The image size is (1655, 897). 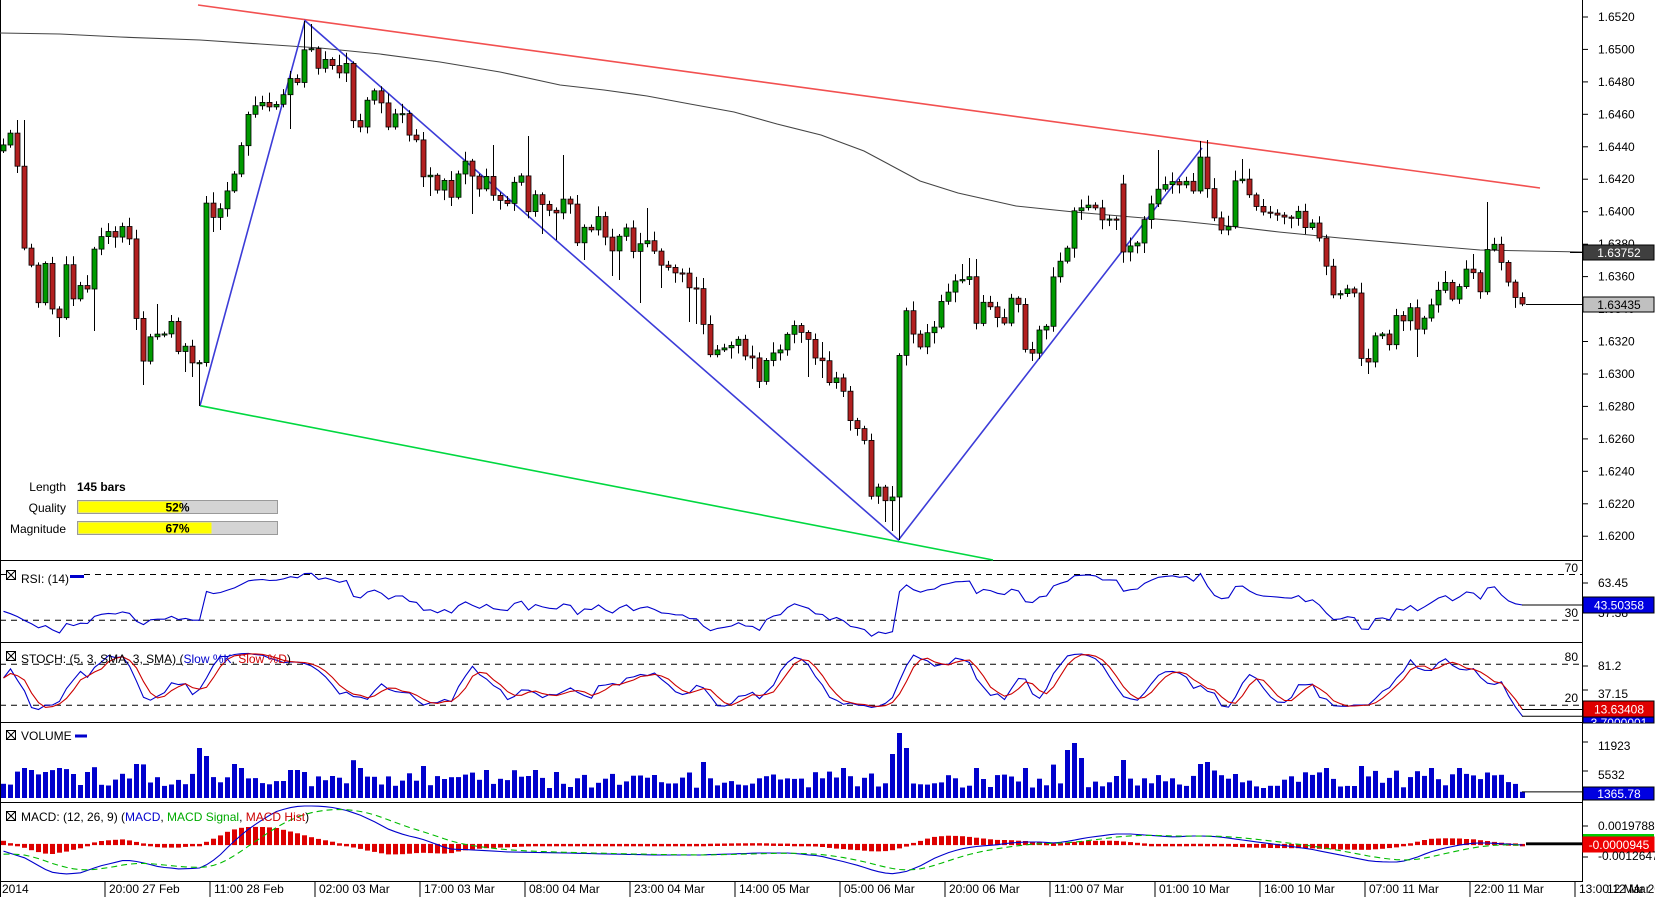 What do you see at coordinates (1613, 694) in the screenshot?
I see `svg-text: 37.15` at bounding box center [1613, 694].